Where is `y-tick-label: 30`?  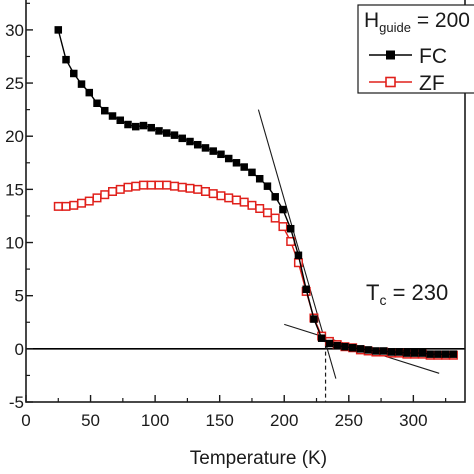 y-tick-label: 30 is located at coordinates (14, 30).